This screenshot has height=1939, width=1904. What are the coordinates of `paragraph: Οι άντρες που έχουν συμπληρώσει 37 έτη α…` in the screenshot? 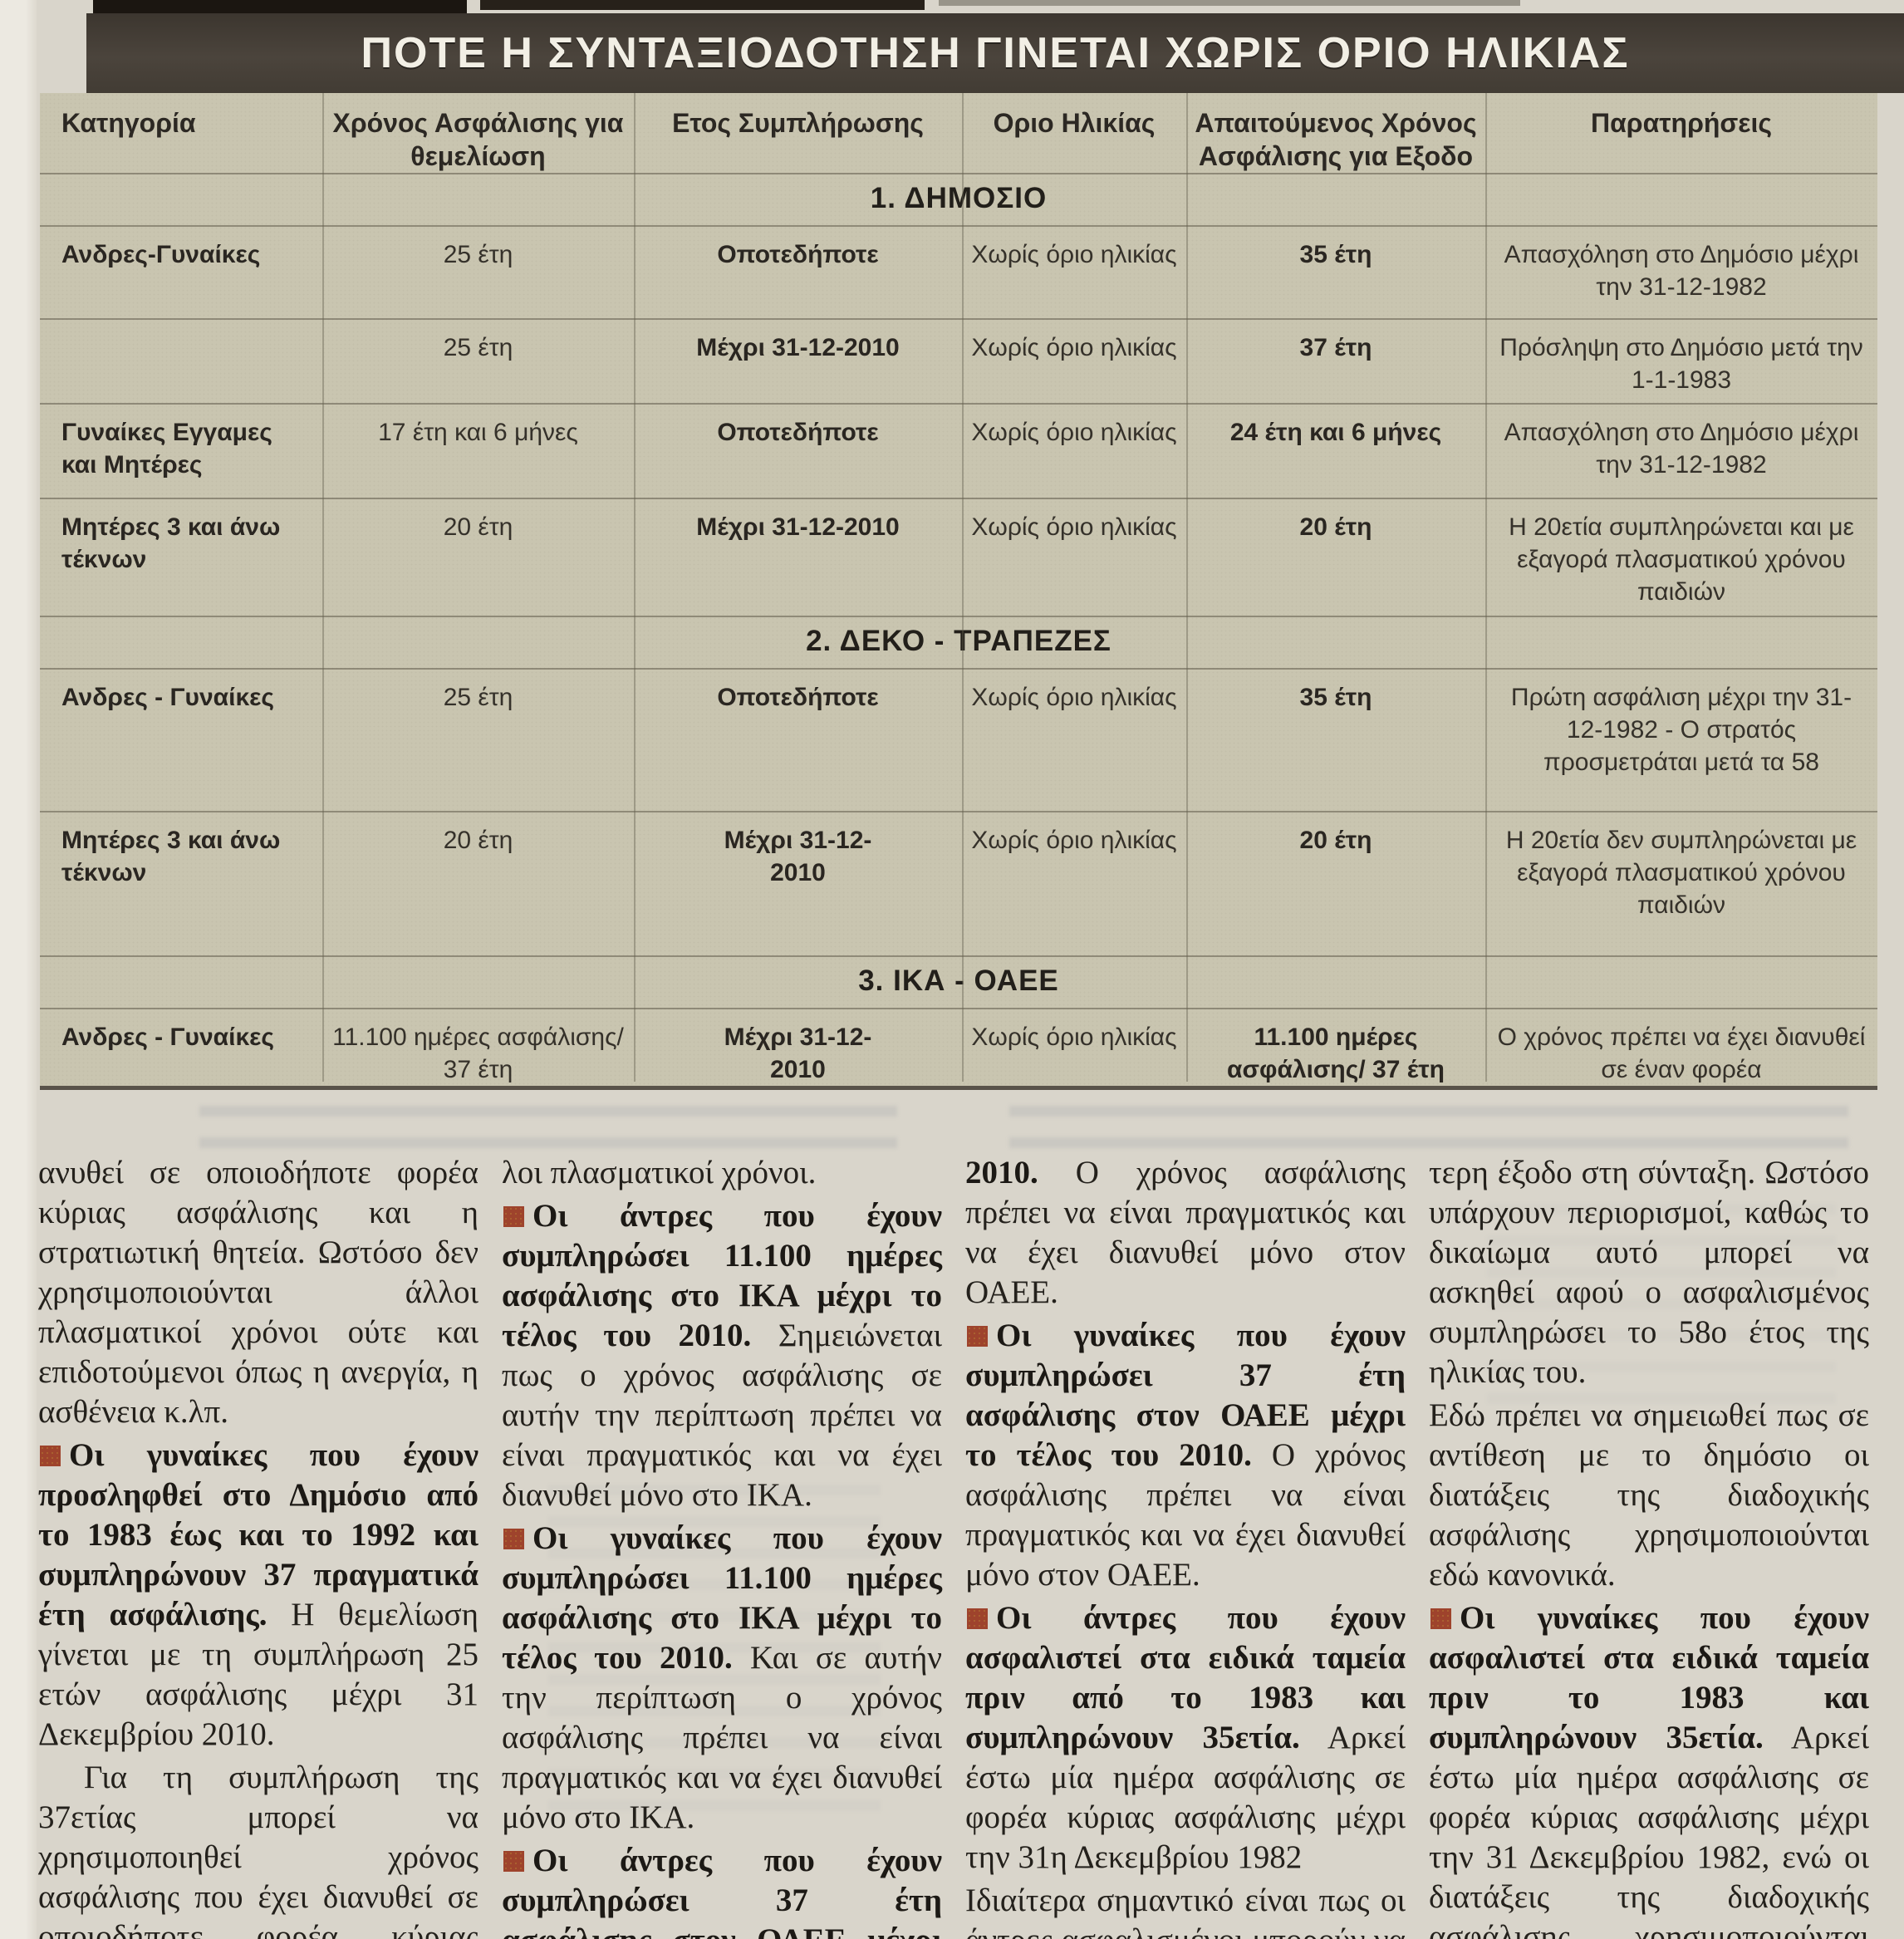 It's located at (722, 1890).